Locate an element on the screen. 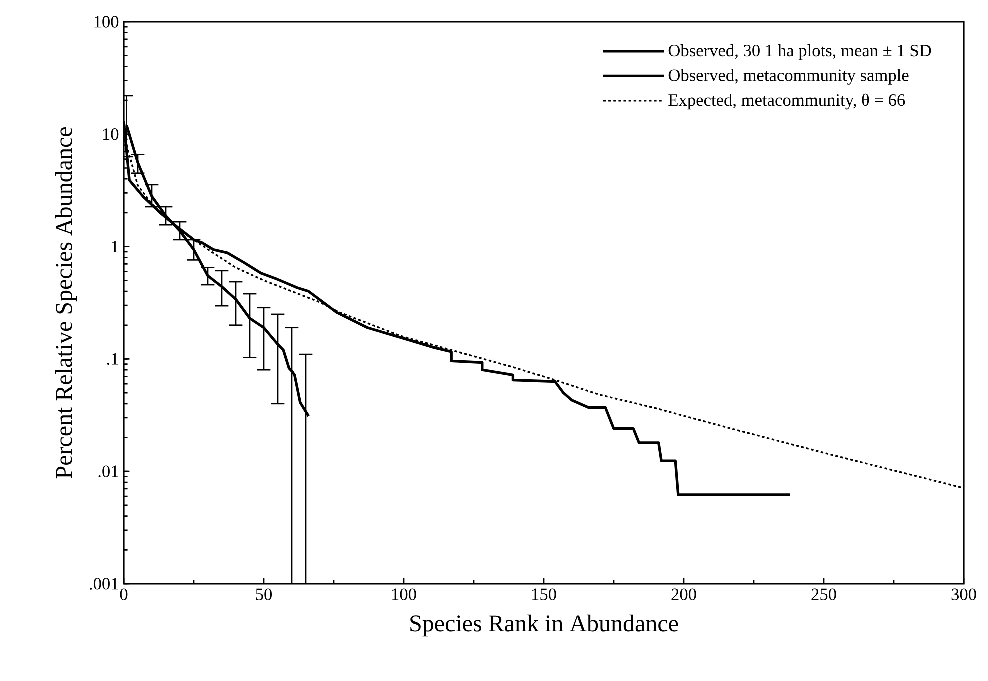  x-tick-label: 0 is located at coordinates (124, 594).